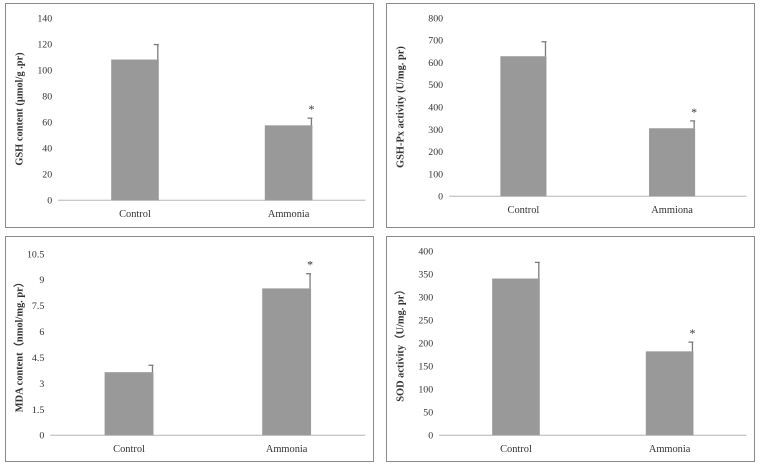 The image size is (761, 466). Describe the element at coordinates (41, 384) in the screenshot. I see `mda-y-tick-label: 3` at that location.